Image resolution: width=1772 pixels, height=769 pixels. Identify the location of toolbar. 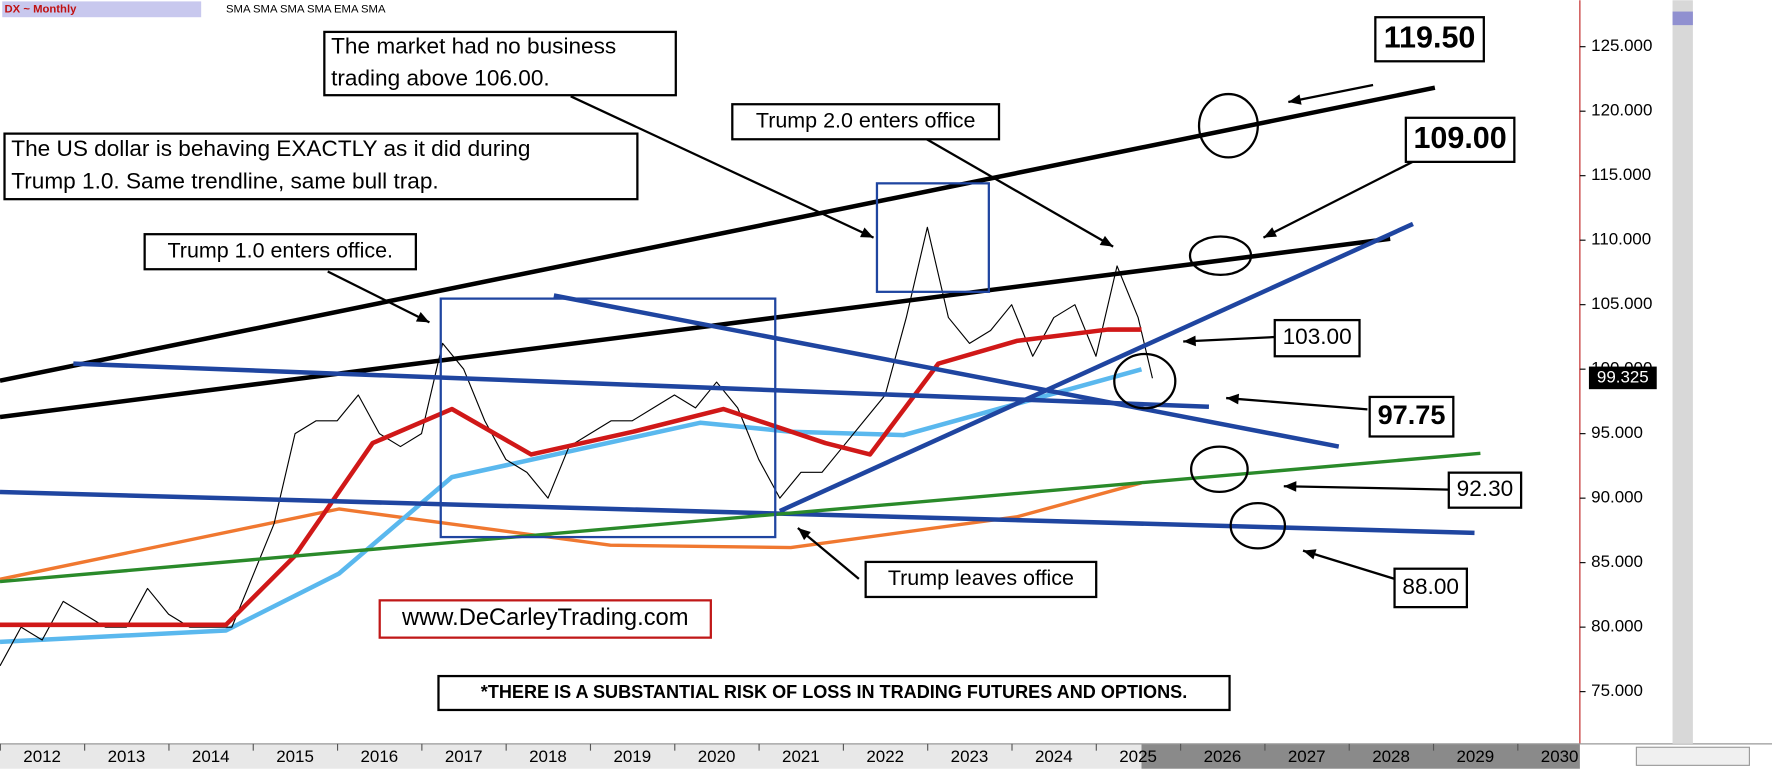
(102, 9).